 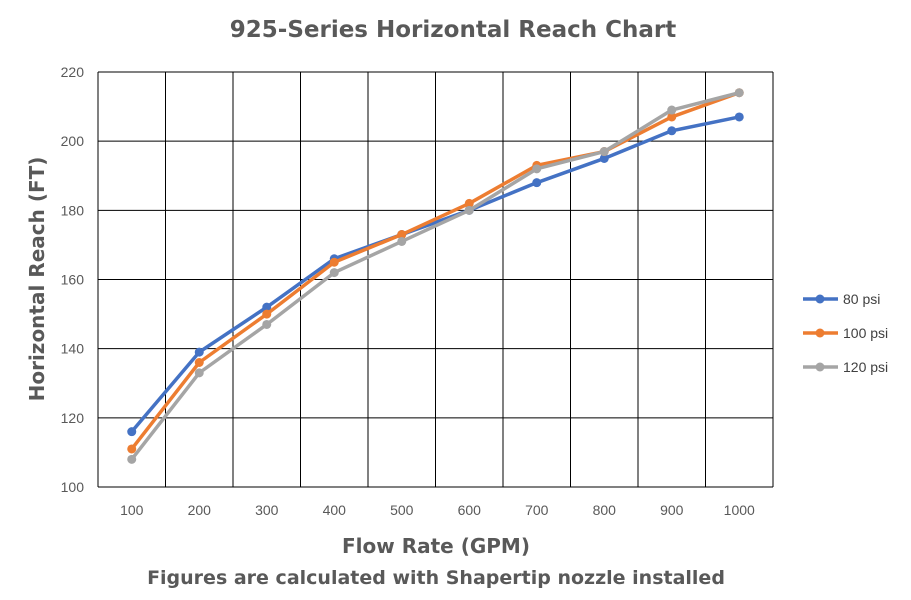 I want to click on x-tick-label: 200, so click(x=200, y=510).